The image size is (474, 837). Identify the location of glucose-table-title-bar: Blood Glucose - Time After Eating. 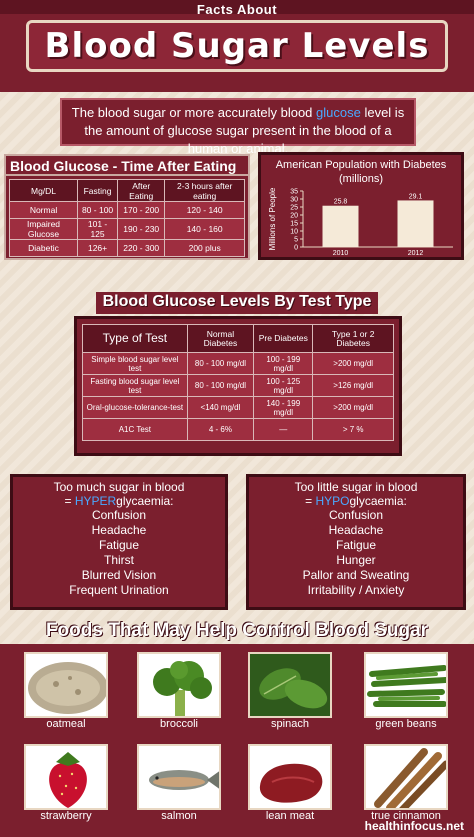
(127, 165).